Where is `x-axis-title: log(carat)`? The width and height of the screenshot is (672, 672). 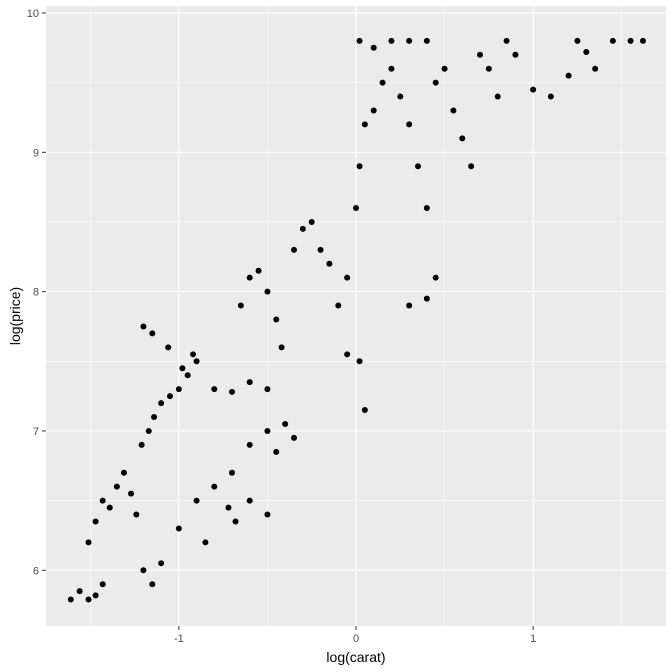
x-axis-title: log(carat) is located at coordinates (355, 657).